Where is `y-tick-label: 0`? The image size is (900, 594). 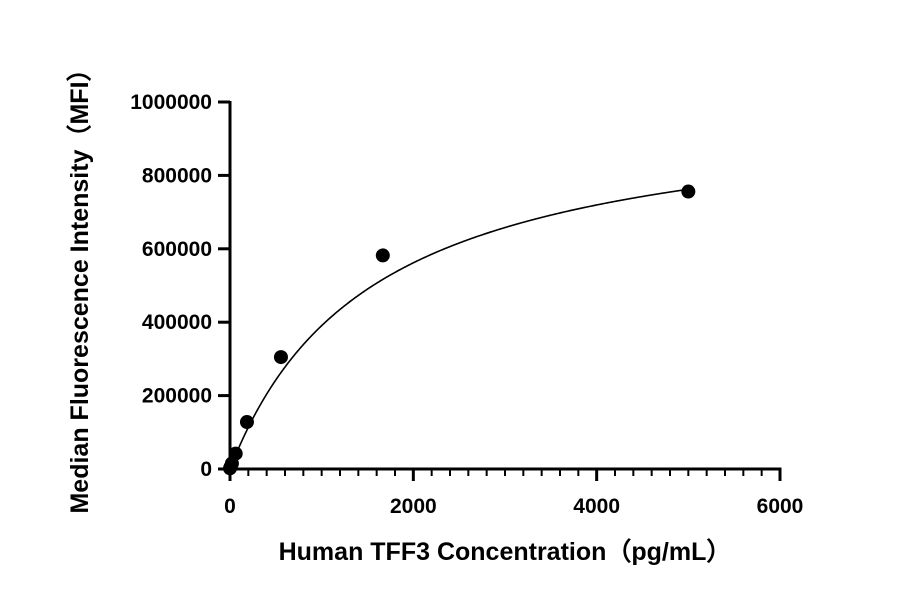
y-tick-label: 0 is located at coordinates (206, 469).